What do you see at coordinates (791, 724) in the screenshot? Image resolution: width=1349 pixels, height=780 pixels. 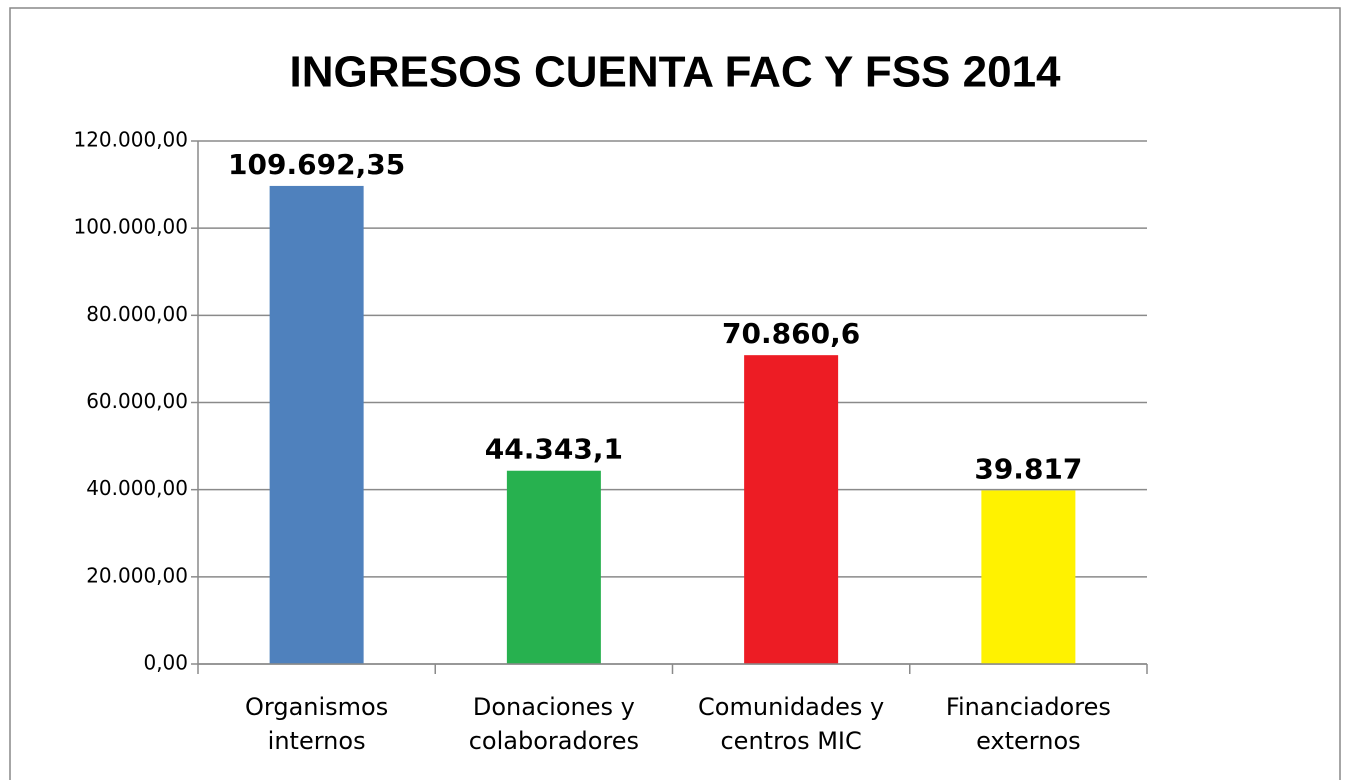 I see `x-tick-label: Comunidades y centros MIC` at bounding box center [791, 724].